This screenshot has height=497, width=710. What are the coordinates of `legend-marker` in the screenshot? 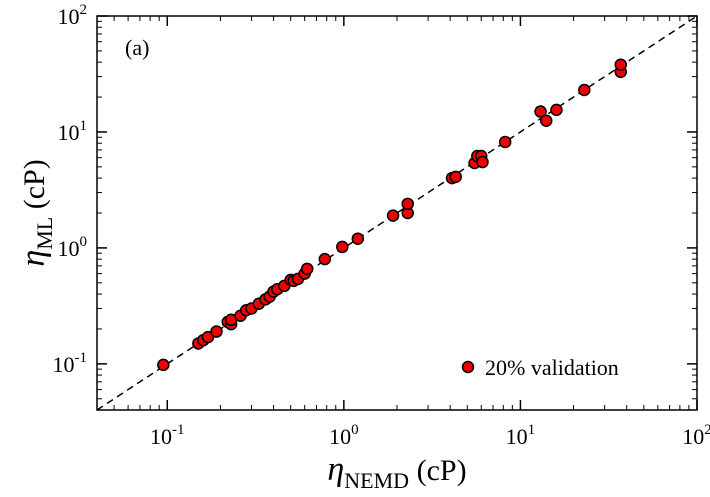 It's located at (468, 367).